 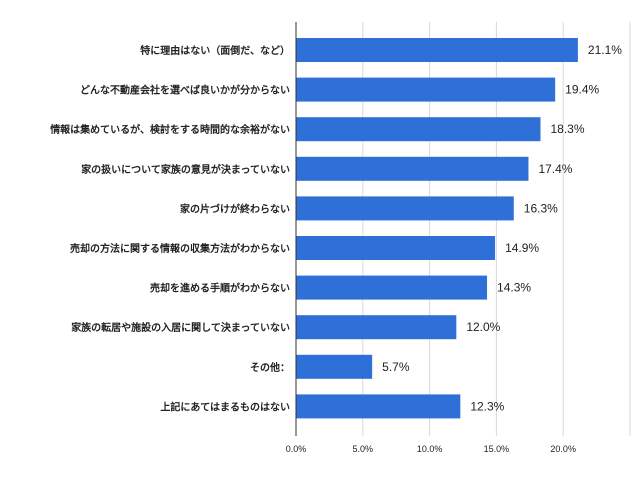 What do you see at coordinates (270, 367) in the screenshot?
I see `category-label: その他：` at bounding box center [270, 367].